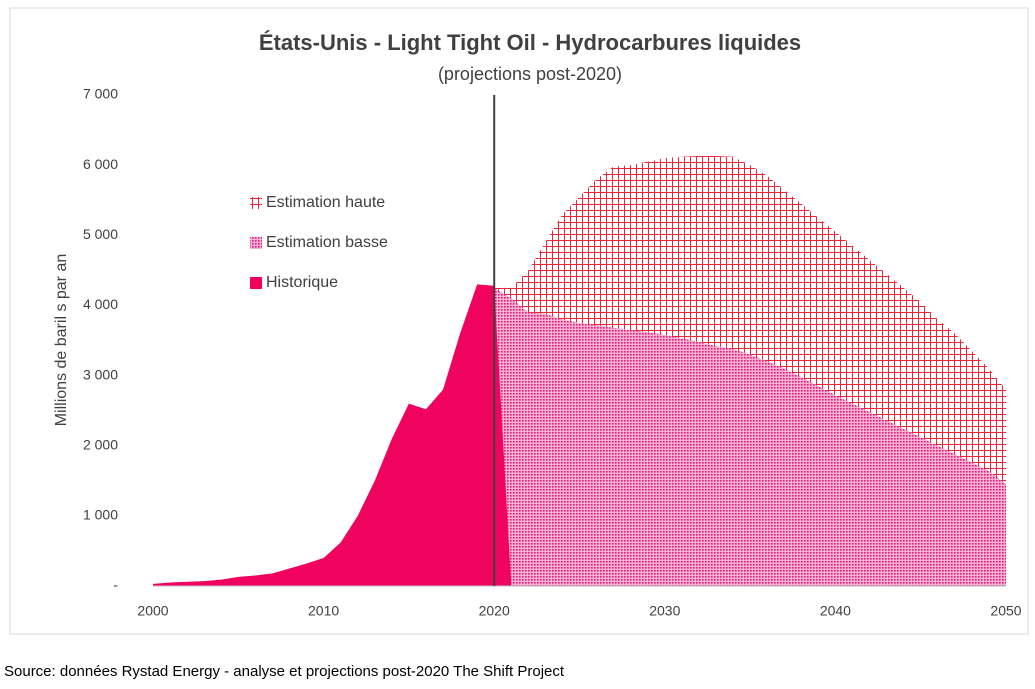 The image size is (1035, 689). Describe the element at coordinates (152, 611) in the screenshot. I see `x-tick-label: 2000` at that location.